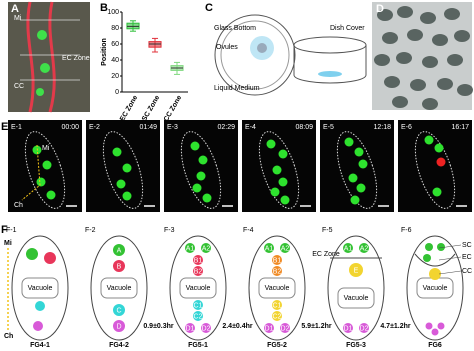 The image size is (474, 351). I want to click on label: D2, so click(285, 328).